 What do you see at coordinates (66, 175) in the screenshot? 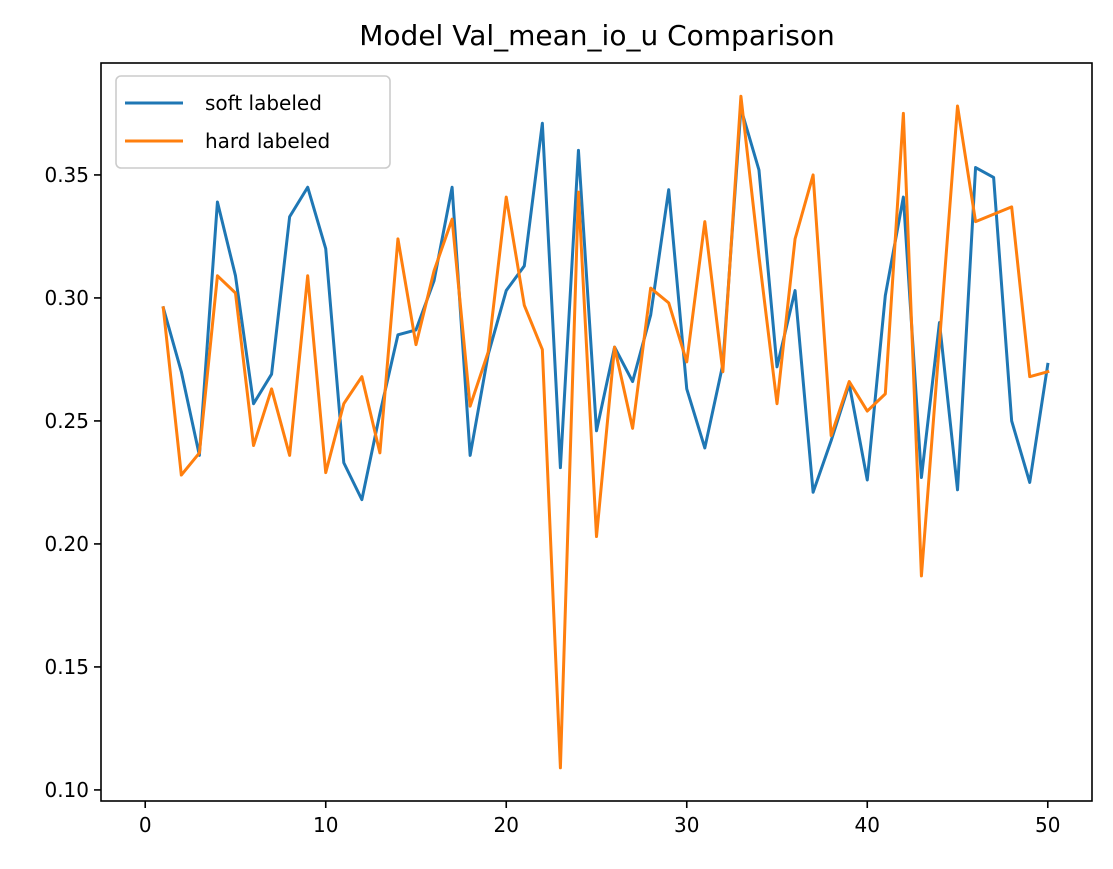
I see `y-tick-label: 0.35` at bounding box center [66, 175].